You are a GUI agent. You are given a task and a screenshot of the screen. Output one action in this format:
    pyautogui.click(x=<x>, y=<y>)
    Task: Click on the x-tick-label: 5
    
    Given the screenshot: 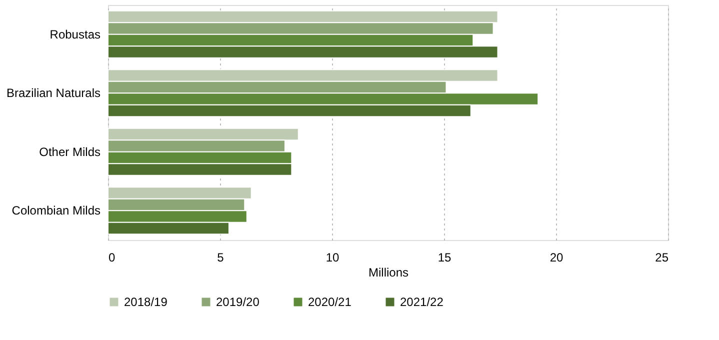 What is the action you would take?
    pyautogui.click(x=220, y=257)
    